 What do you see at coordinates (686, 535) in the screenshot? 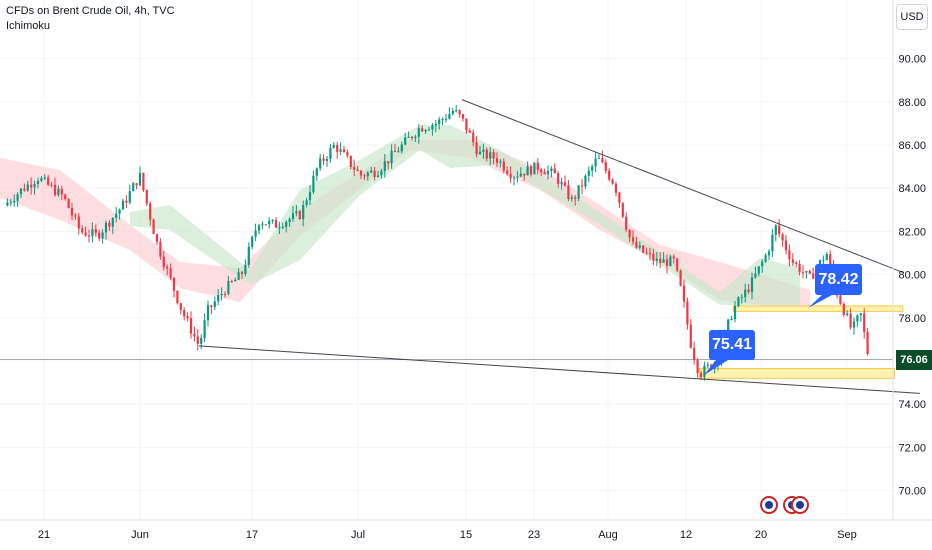
I see `time-tick-label: 12` at bounding box center [686, 535].